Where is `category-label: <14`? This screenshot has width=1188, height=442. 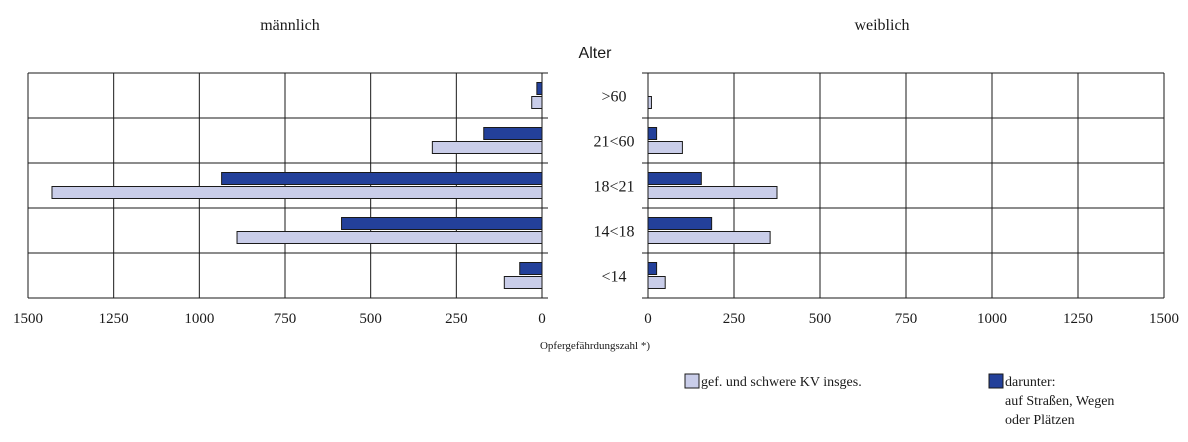 category-label: <14 is located at coordinates (613, 277).